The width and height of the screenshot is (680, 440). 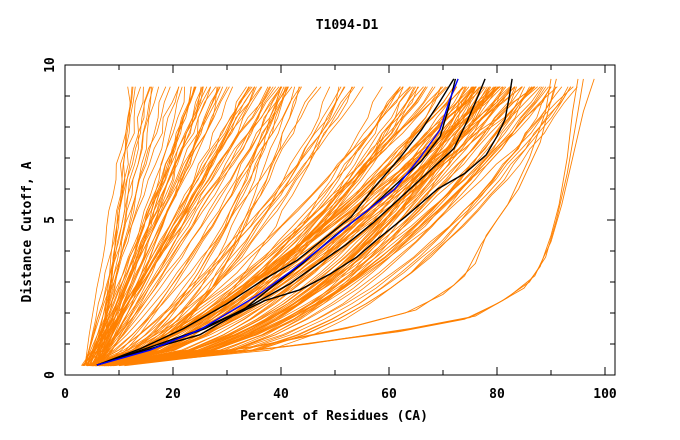 What do you see at coordinates (389, 394) in the screenshot?
I see `x-tick-label: 60` at bounding box center [389, 394].